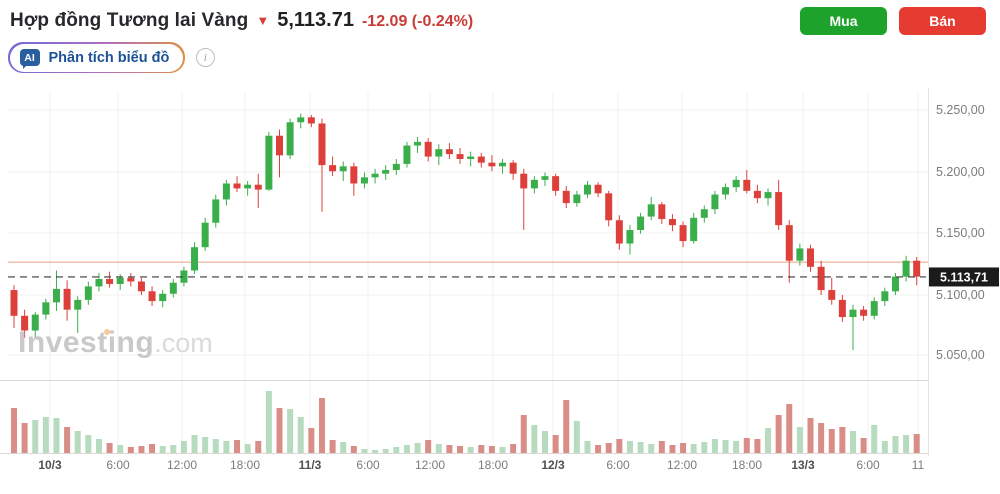 The image size is (1000, 494). What do you see at coordinates (205, 57) in the screenshot?
I see `info-icon: i` at bounding box center [205, 57].